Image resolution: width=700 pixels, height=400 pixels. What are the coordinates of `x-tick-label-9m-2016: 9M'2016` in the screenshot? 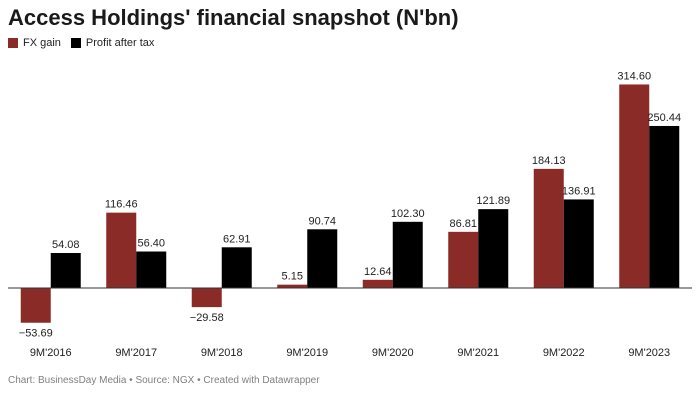 It's located at (51, 353).